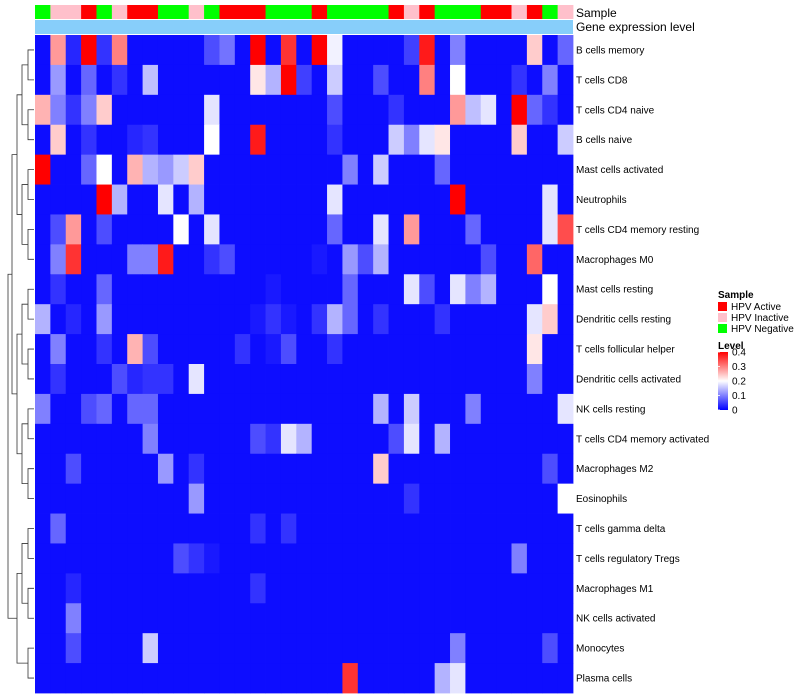  Describe the element at coordinates (304, 27) in the screenshot. I see `expression-annotation-fill` at that location.